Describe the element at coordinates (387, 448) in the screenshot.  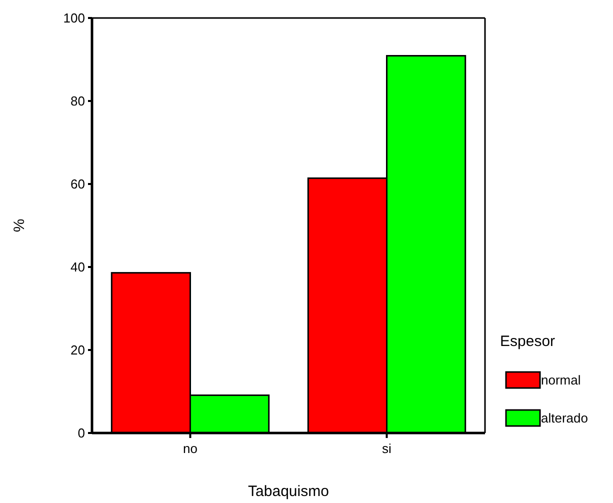
I see `x-tick-label: si` at that location.